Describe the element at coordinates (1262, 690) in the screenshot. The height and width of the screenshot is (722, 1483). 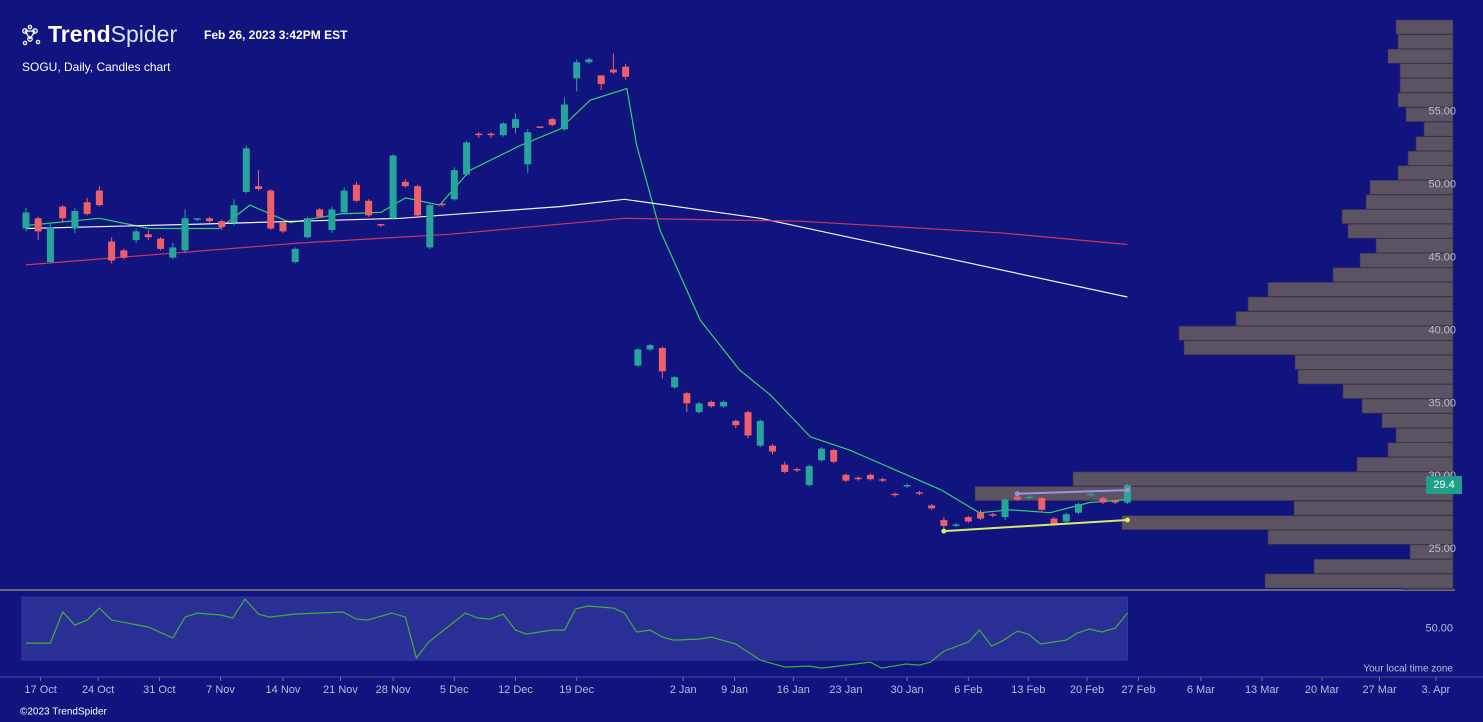
I see `x-tick-label: 13 Mar` at that location.